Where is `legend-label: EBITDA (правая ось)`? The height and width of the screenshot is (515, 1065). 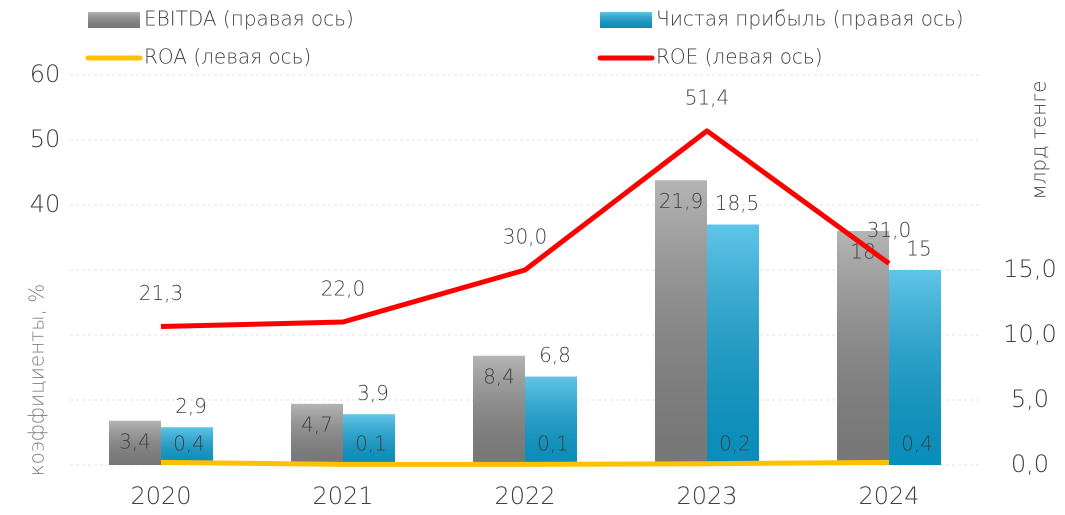 legend-label: EBITDA (правая ось) is located at coordinates (249, 19).